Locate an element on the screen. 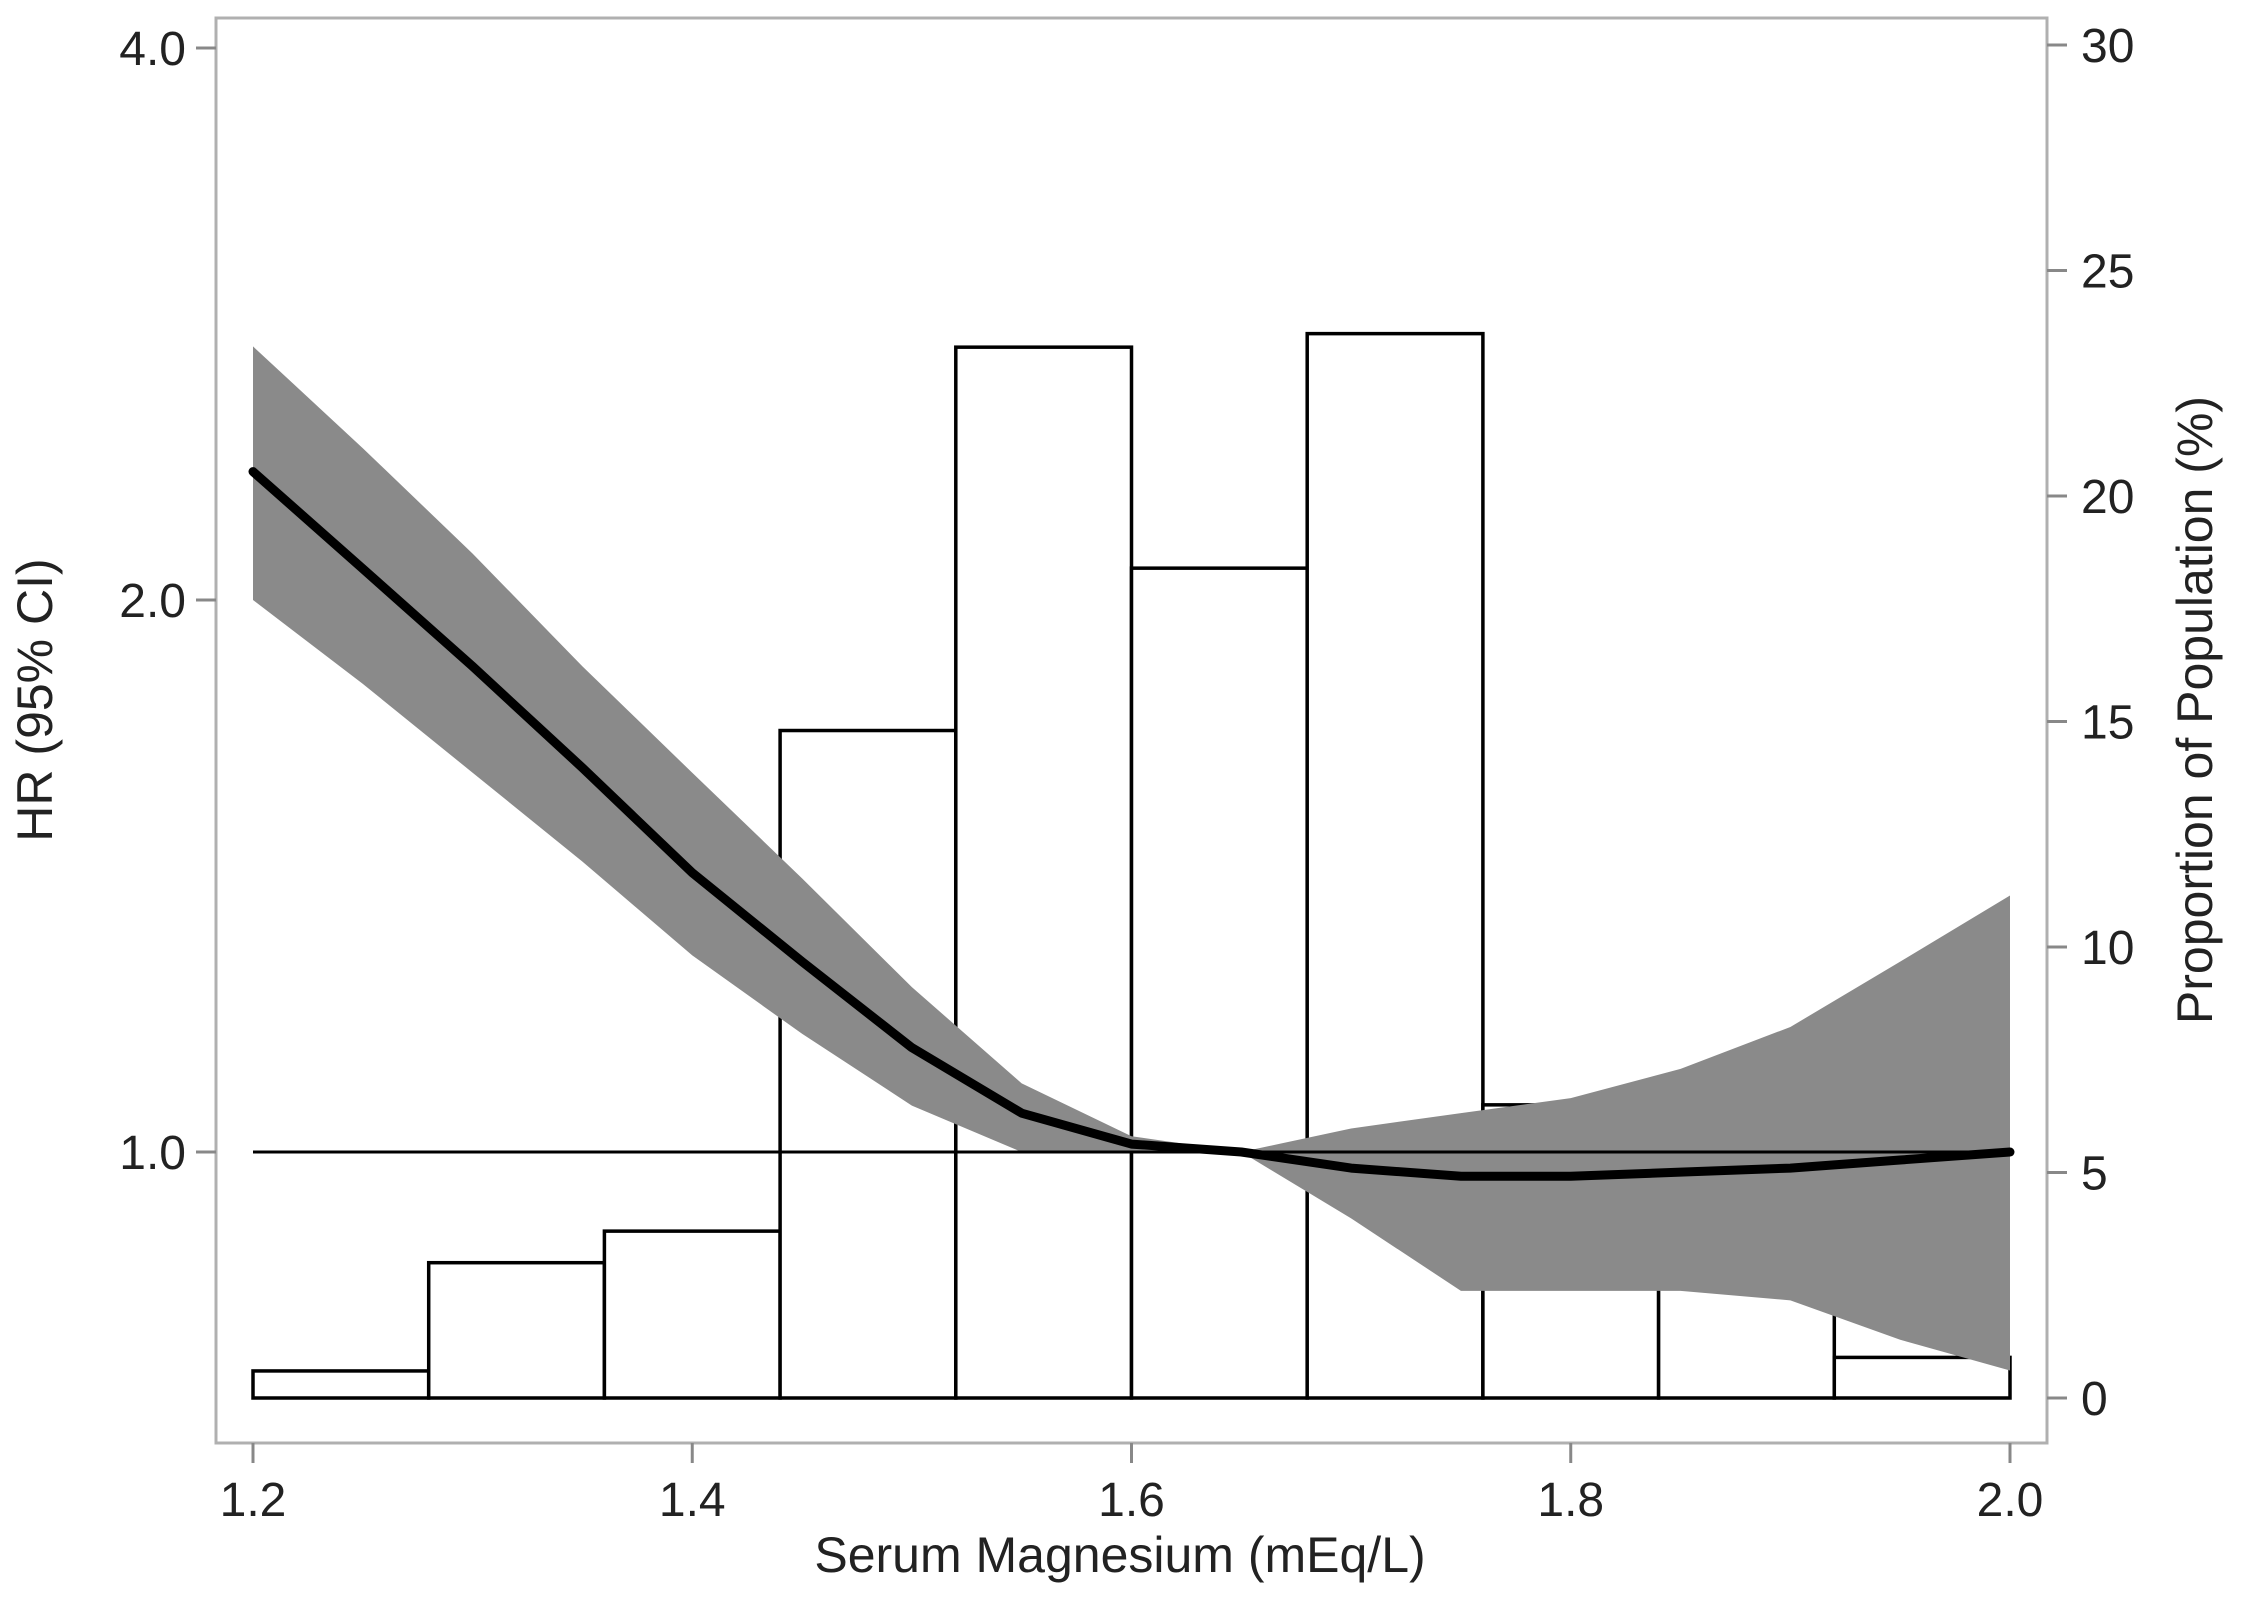  y-right-tick-label: 5 is located at coordinates (2094, 1174).